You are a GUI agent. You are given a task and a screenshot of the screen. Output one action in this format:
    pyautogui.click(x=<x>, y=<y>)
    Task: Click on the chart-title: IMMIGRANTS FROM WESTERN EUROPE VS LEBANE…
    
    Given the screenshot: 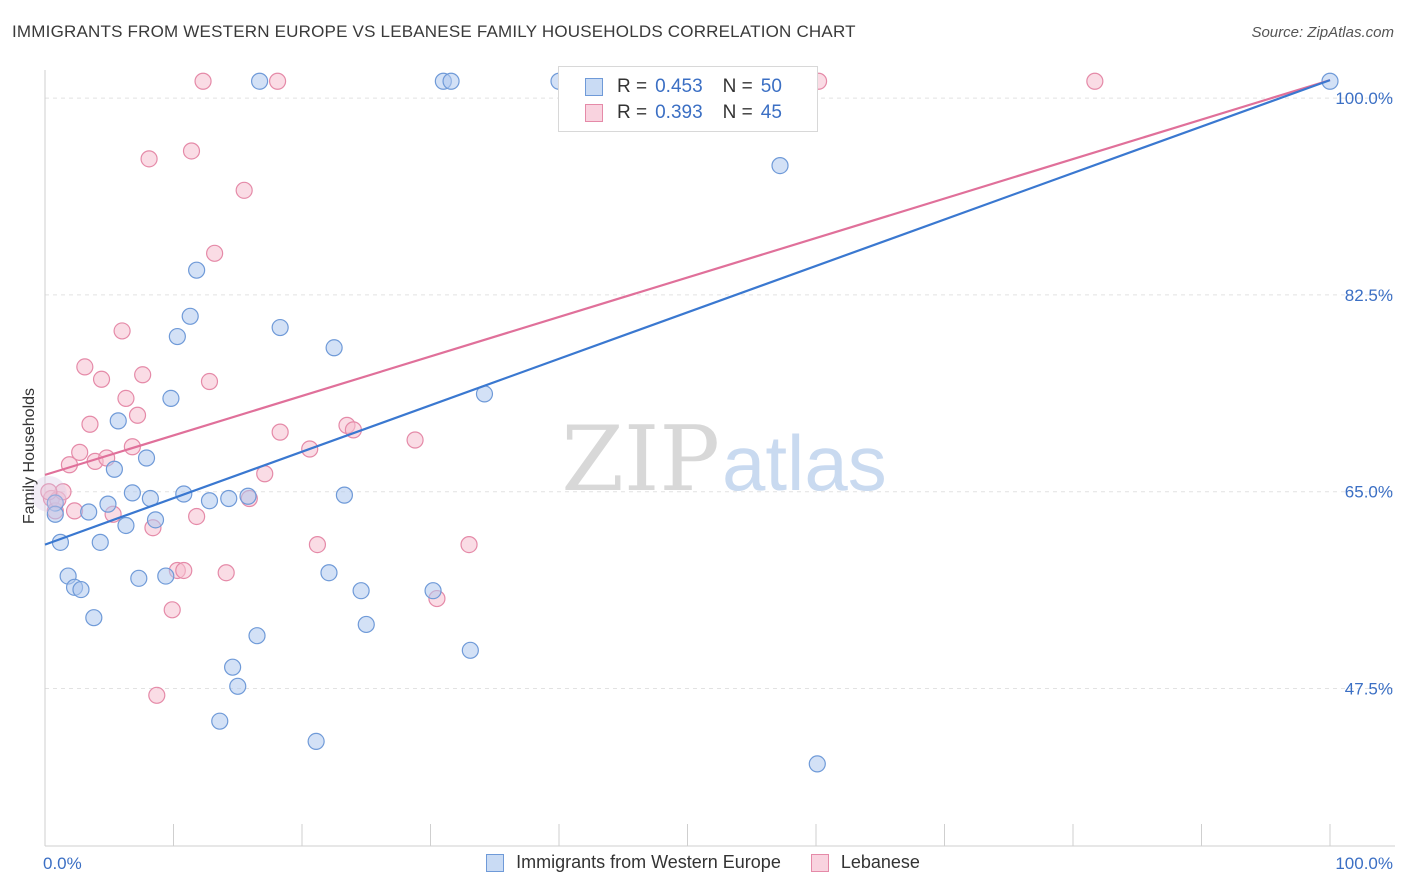 What is the action you would take?
    pyautogui.click(x=434, y=31)
    